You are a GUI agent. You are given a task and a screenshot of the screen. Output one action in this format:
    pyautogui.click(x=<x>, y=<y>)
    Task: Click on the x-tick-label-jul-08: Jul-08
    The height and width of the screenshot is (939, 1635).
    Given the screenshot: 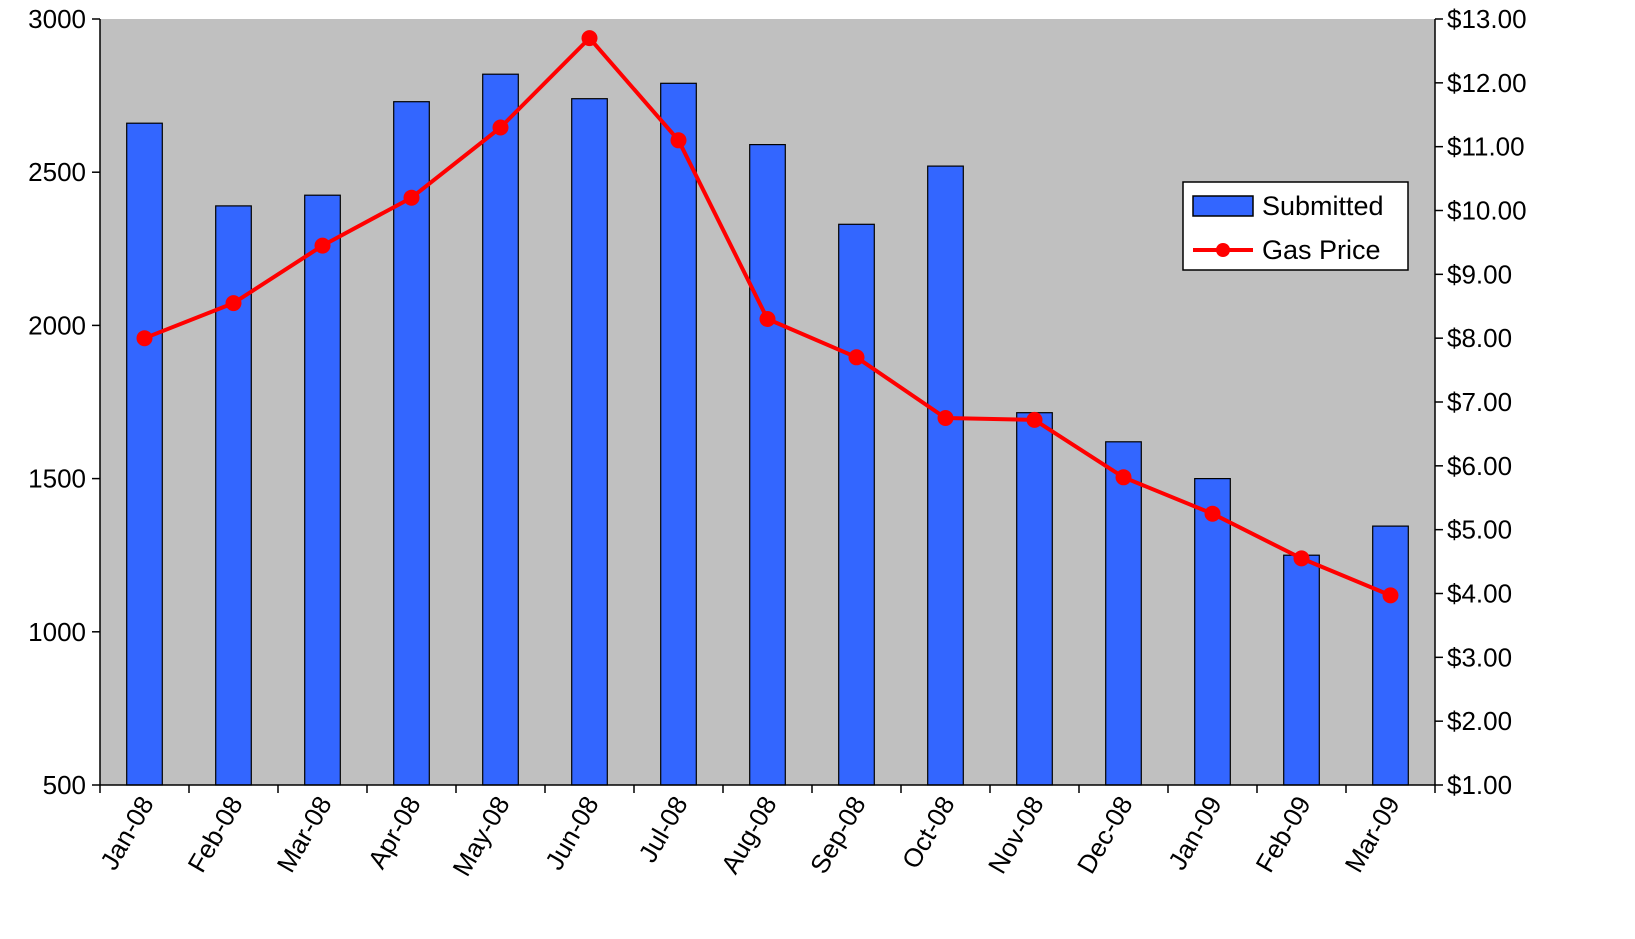 What is the action you would take?
    pyautogui.click(x=662, y=829)
    